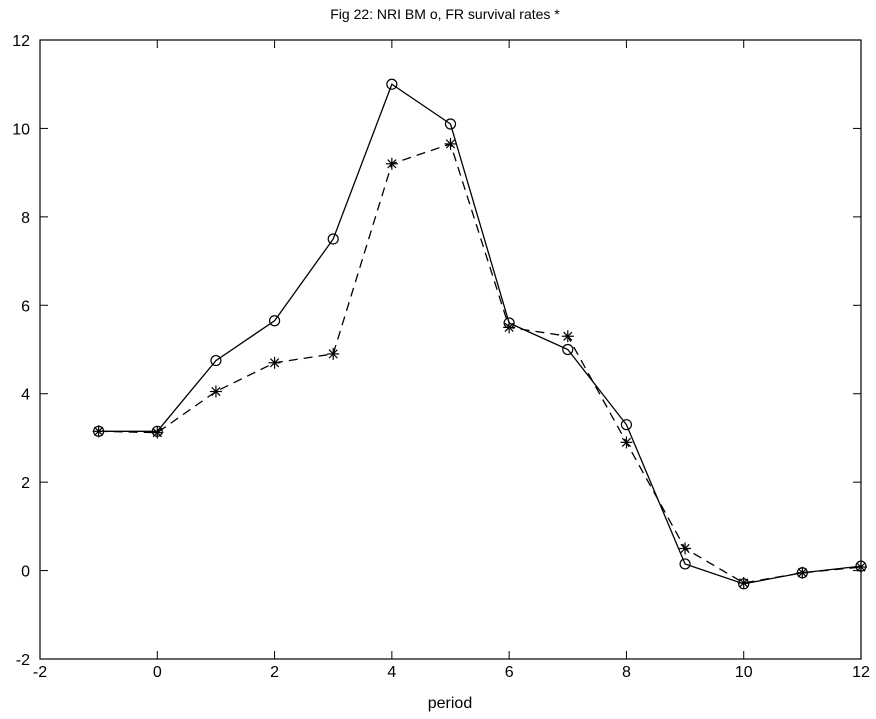 The width and height of the screenshot is (876, 719). Describe the element at coordinates (744, 672) in the screenshot. I see `x-tick-label: 10` at that location.